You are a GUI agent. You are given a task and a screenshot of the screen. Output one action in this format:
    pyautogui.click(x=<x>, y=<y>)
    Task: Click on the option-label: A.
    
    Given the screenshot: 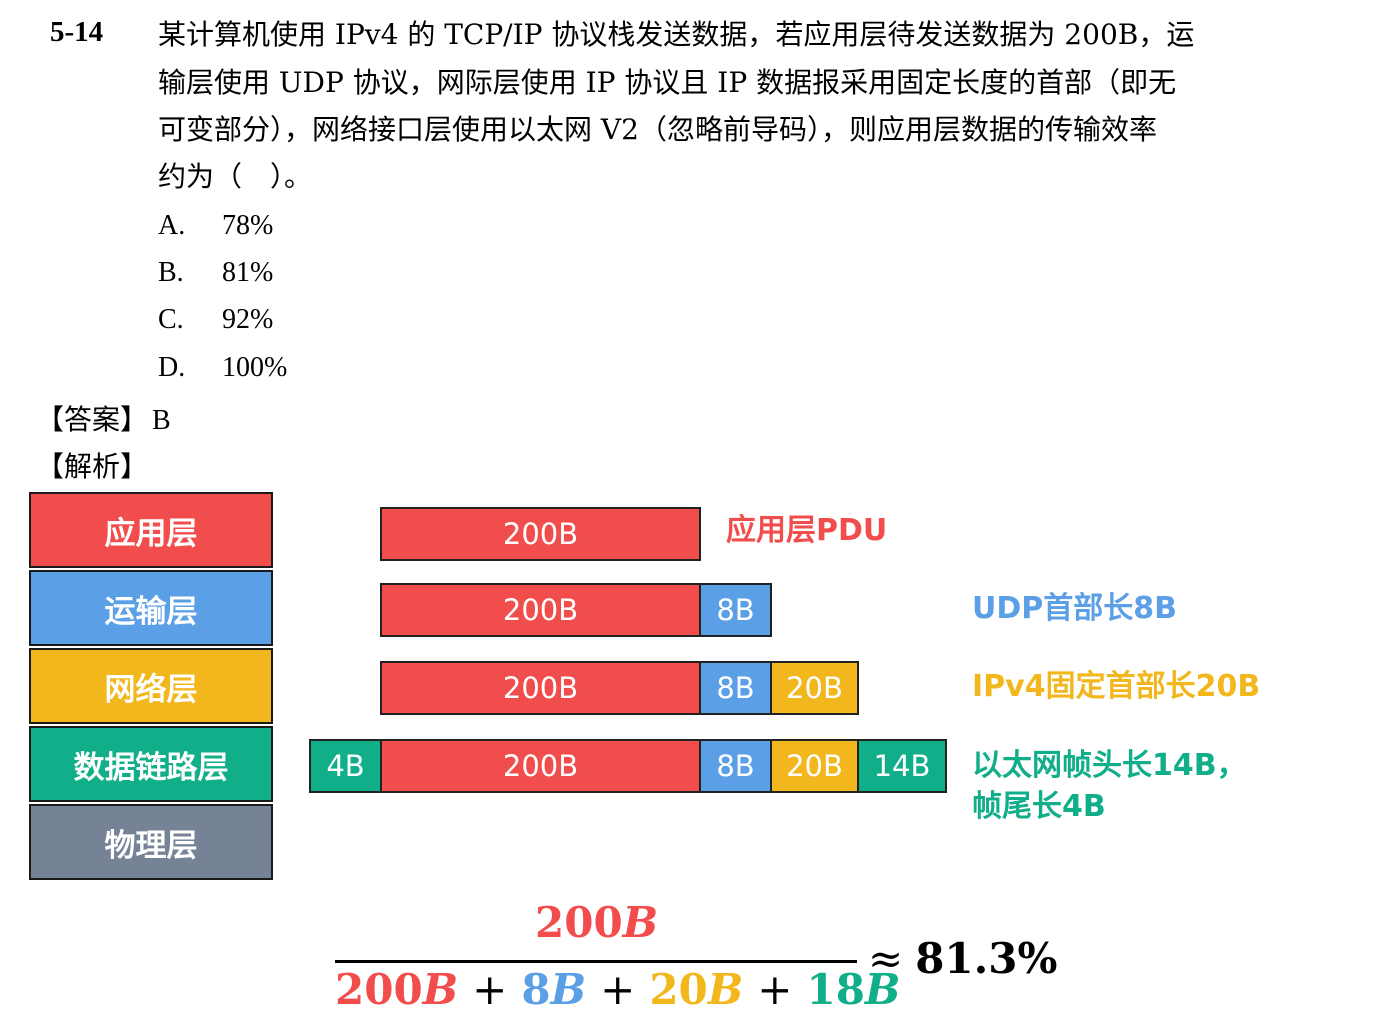 What is the action you would take?
    pyautogui.click(x=190, y=226)
    